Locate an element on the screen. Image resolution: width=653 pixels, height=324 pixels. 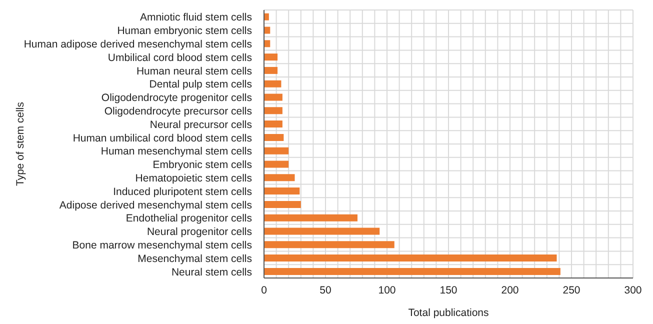
x-tick-label: 100 is located at coordinates (387, 290).